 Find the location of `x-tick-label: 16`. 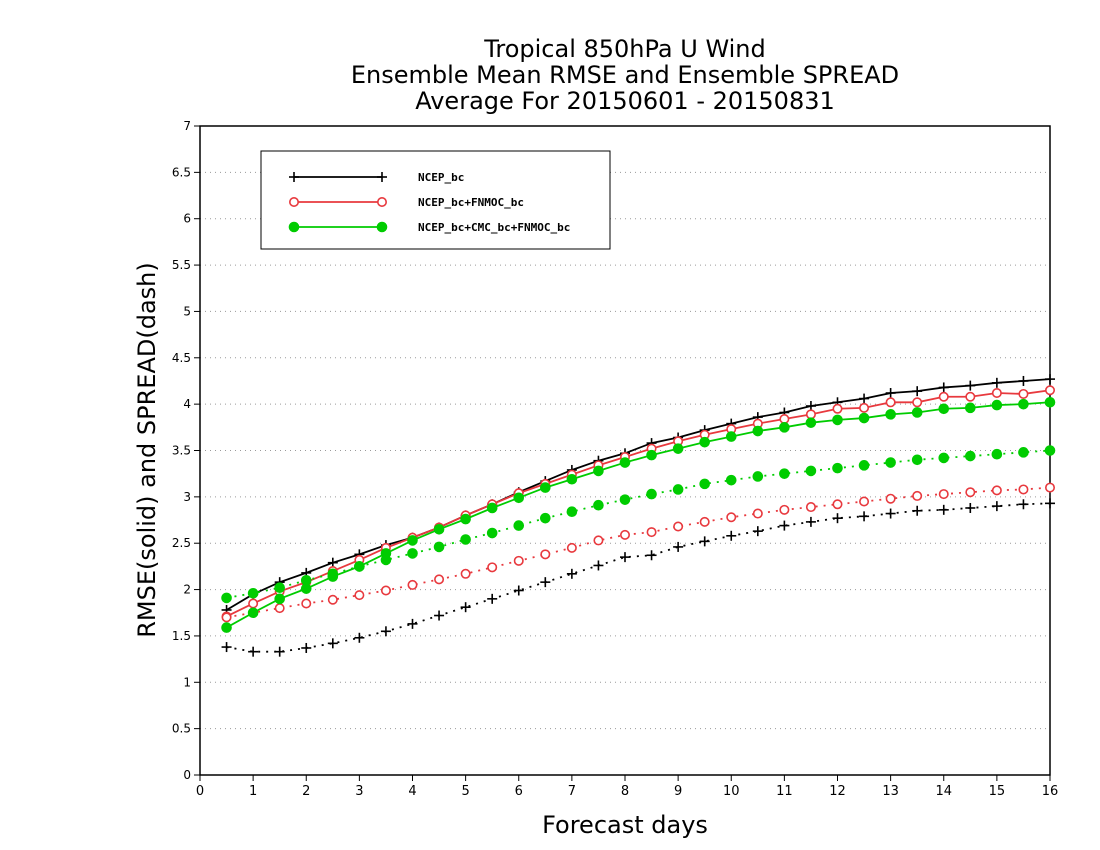

x-tick-label: 16 is located at coordinates (1050, 791).